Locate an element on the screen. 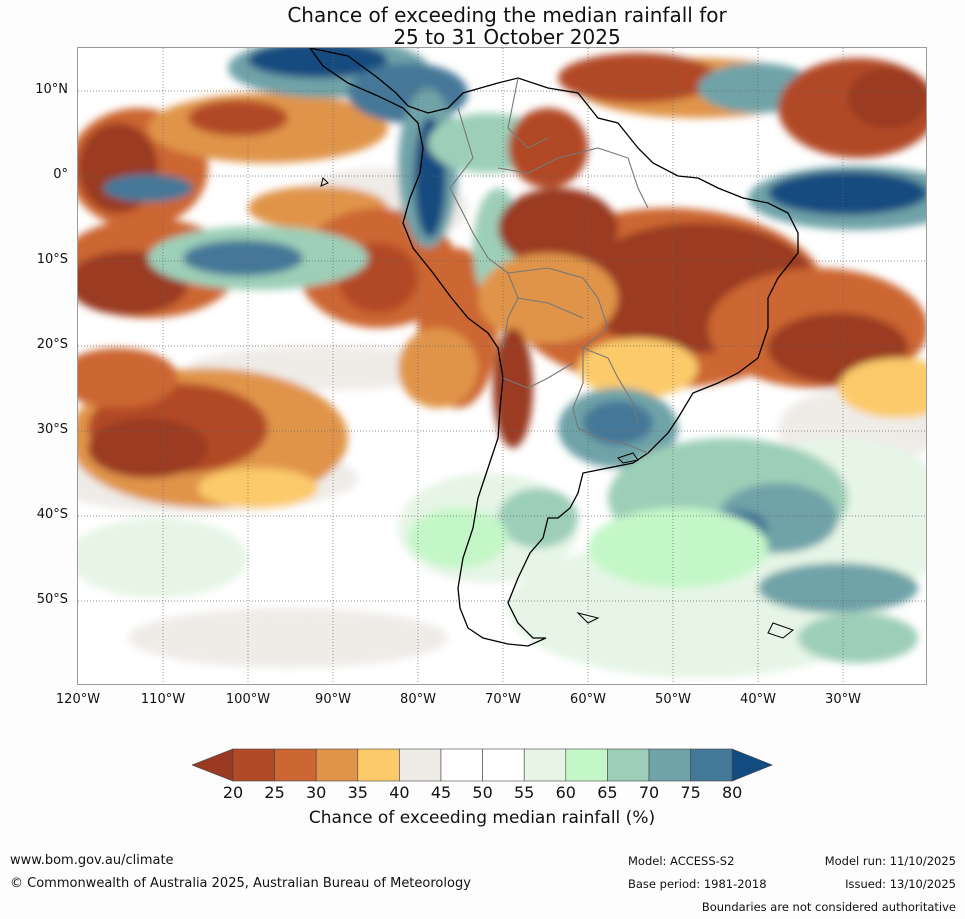 The height and width of the screenshot is (919, 965). colorbar-tick-label: 75 is located at coordinates (690, 792).